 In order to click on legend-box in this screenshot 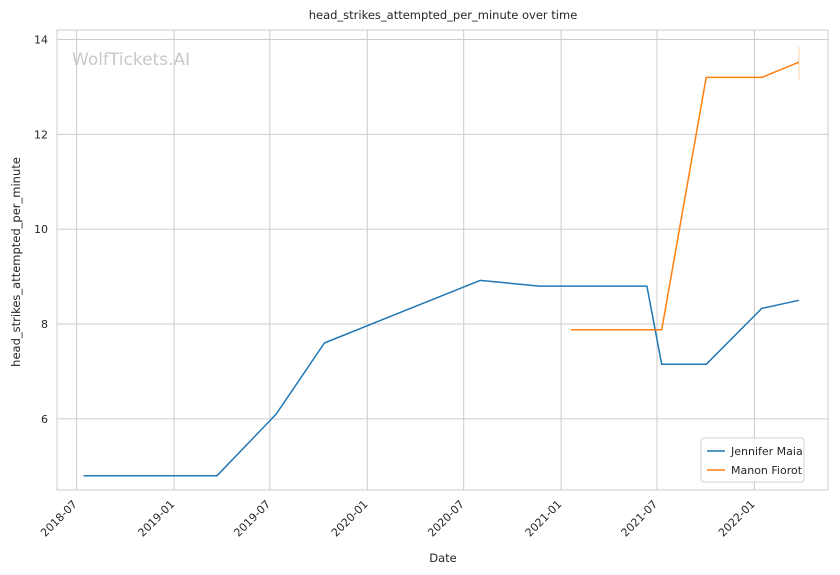, I will do `click(752, 460)`.